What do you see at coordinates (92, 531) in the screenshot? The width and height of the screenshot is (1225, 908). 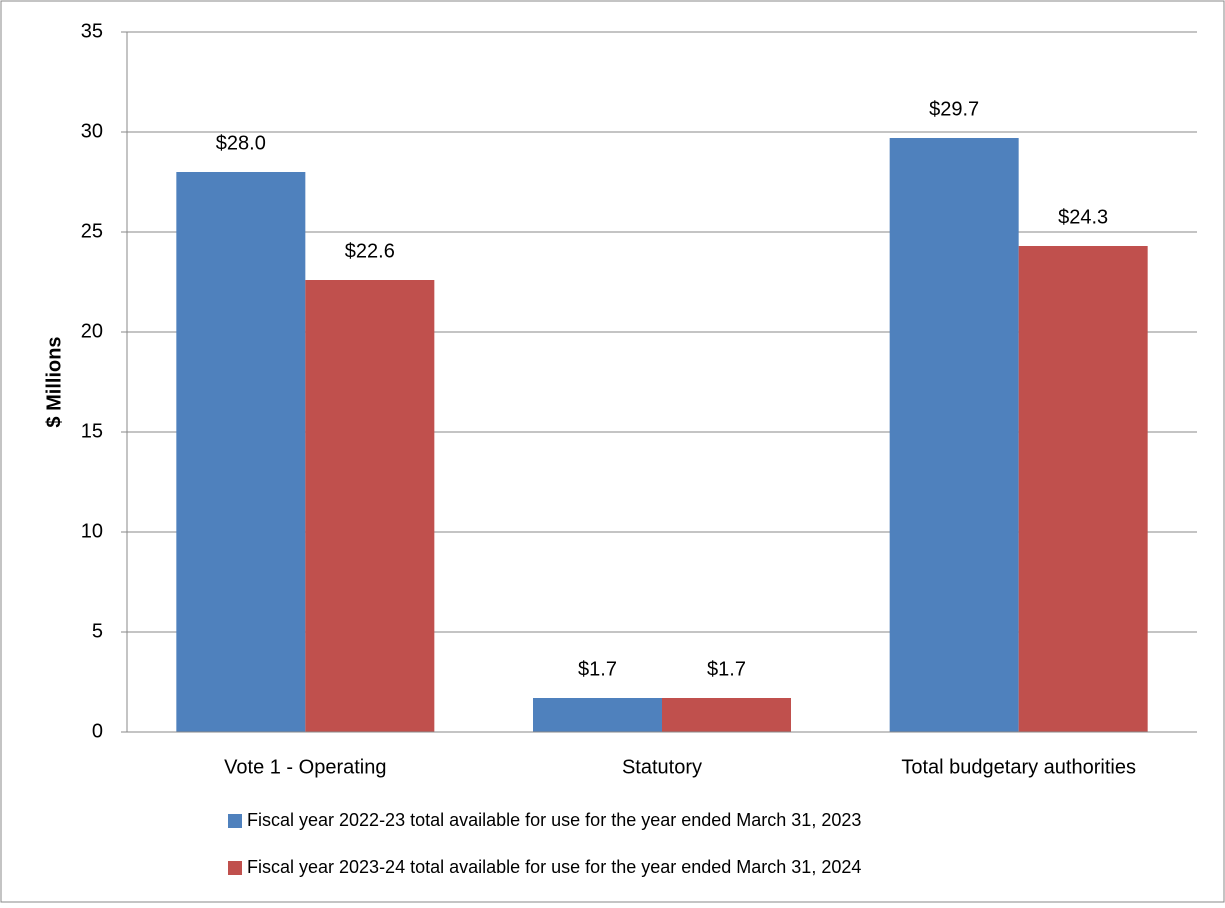 I see `y-tick-label: 10` at bounding box center [92, 531].